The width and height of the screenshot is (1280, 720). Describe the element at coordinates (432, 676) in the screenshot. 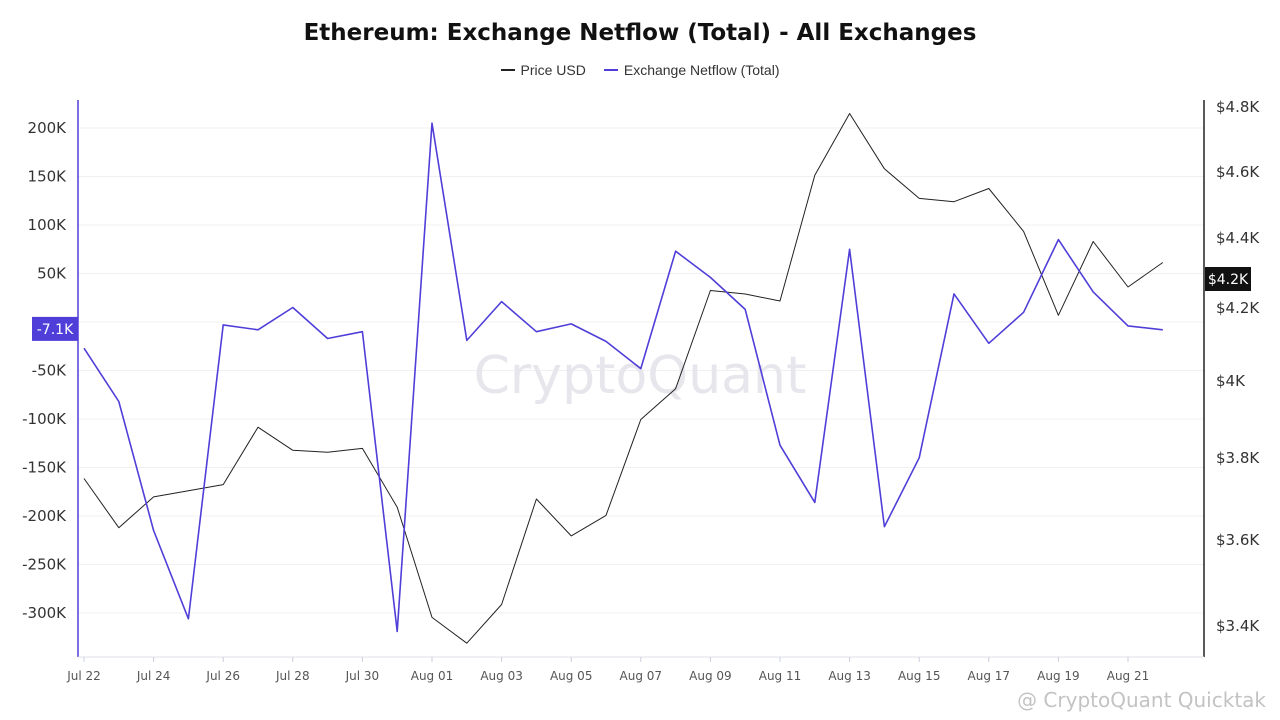

I see `x-tick-label: Aug 01` at that location.